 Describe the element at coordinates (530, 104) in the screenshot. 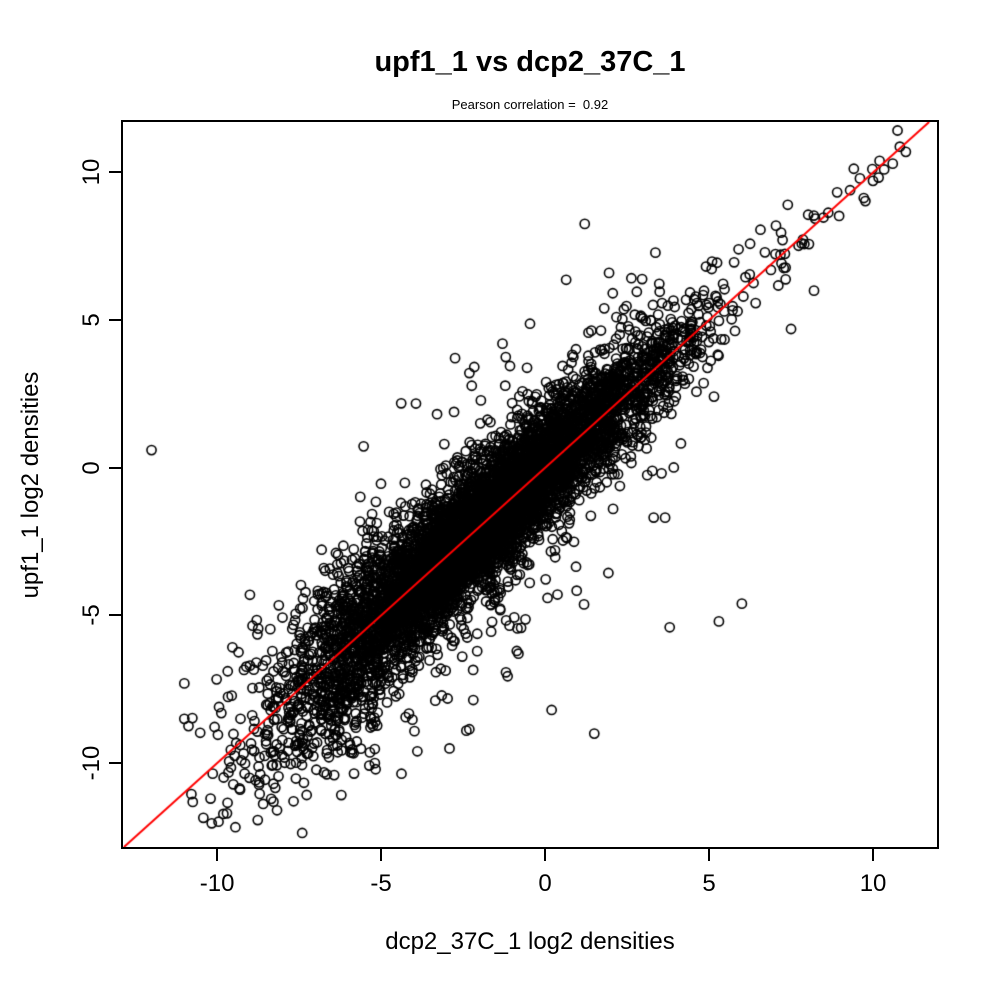

I see `plot-subtitle: Pearson correlation = 0.92` at that location.